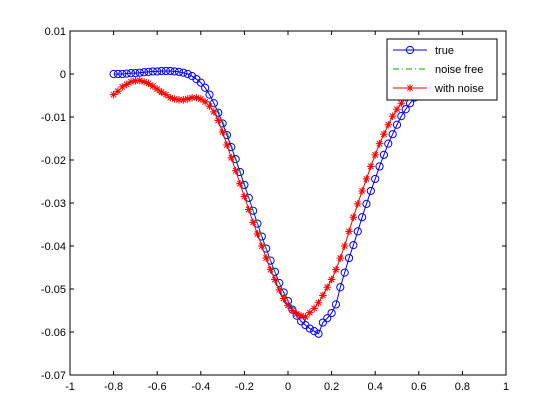 The width and height of the screenshot is (560, 420). What do you see at coordinates (331, 387) in the screenshot?
I see `x-tick-label: 0.2` at bounding box center [331, 387].